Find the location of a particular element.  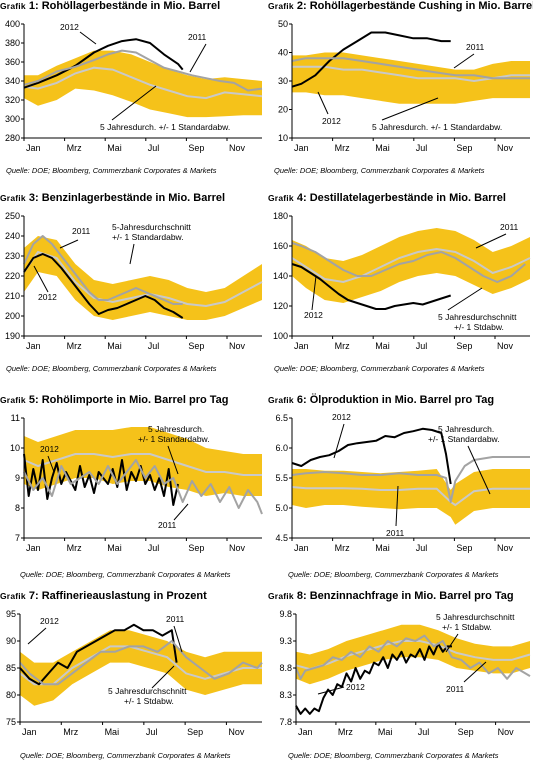

title-text: Rohölimporte in Mio. Barrel pro Tag is located at coordinates (135, 400).